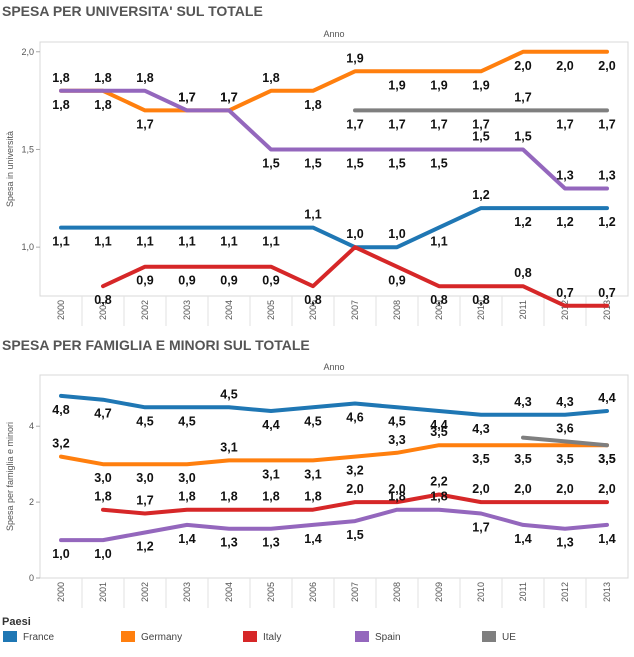 This screenshot has height=657, width=634. Describe the element at coordinates (259, 629) in the screenshot. I see `legend: Paesi France Germany Italy Spain UE` at that location.